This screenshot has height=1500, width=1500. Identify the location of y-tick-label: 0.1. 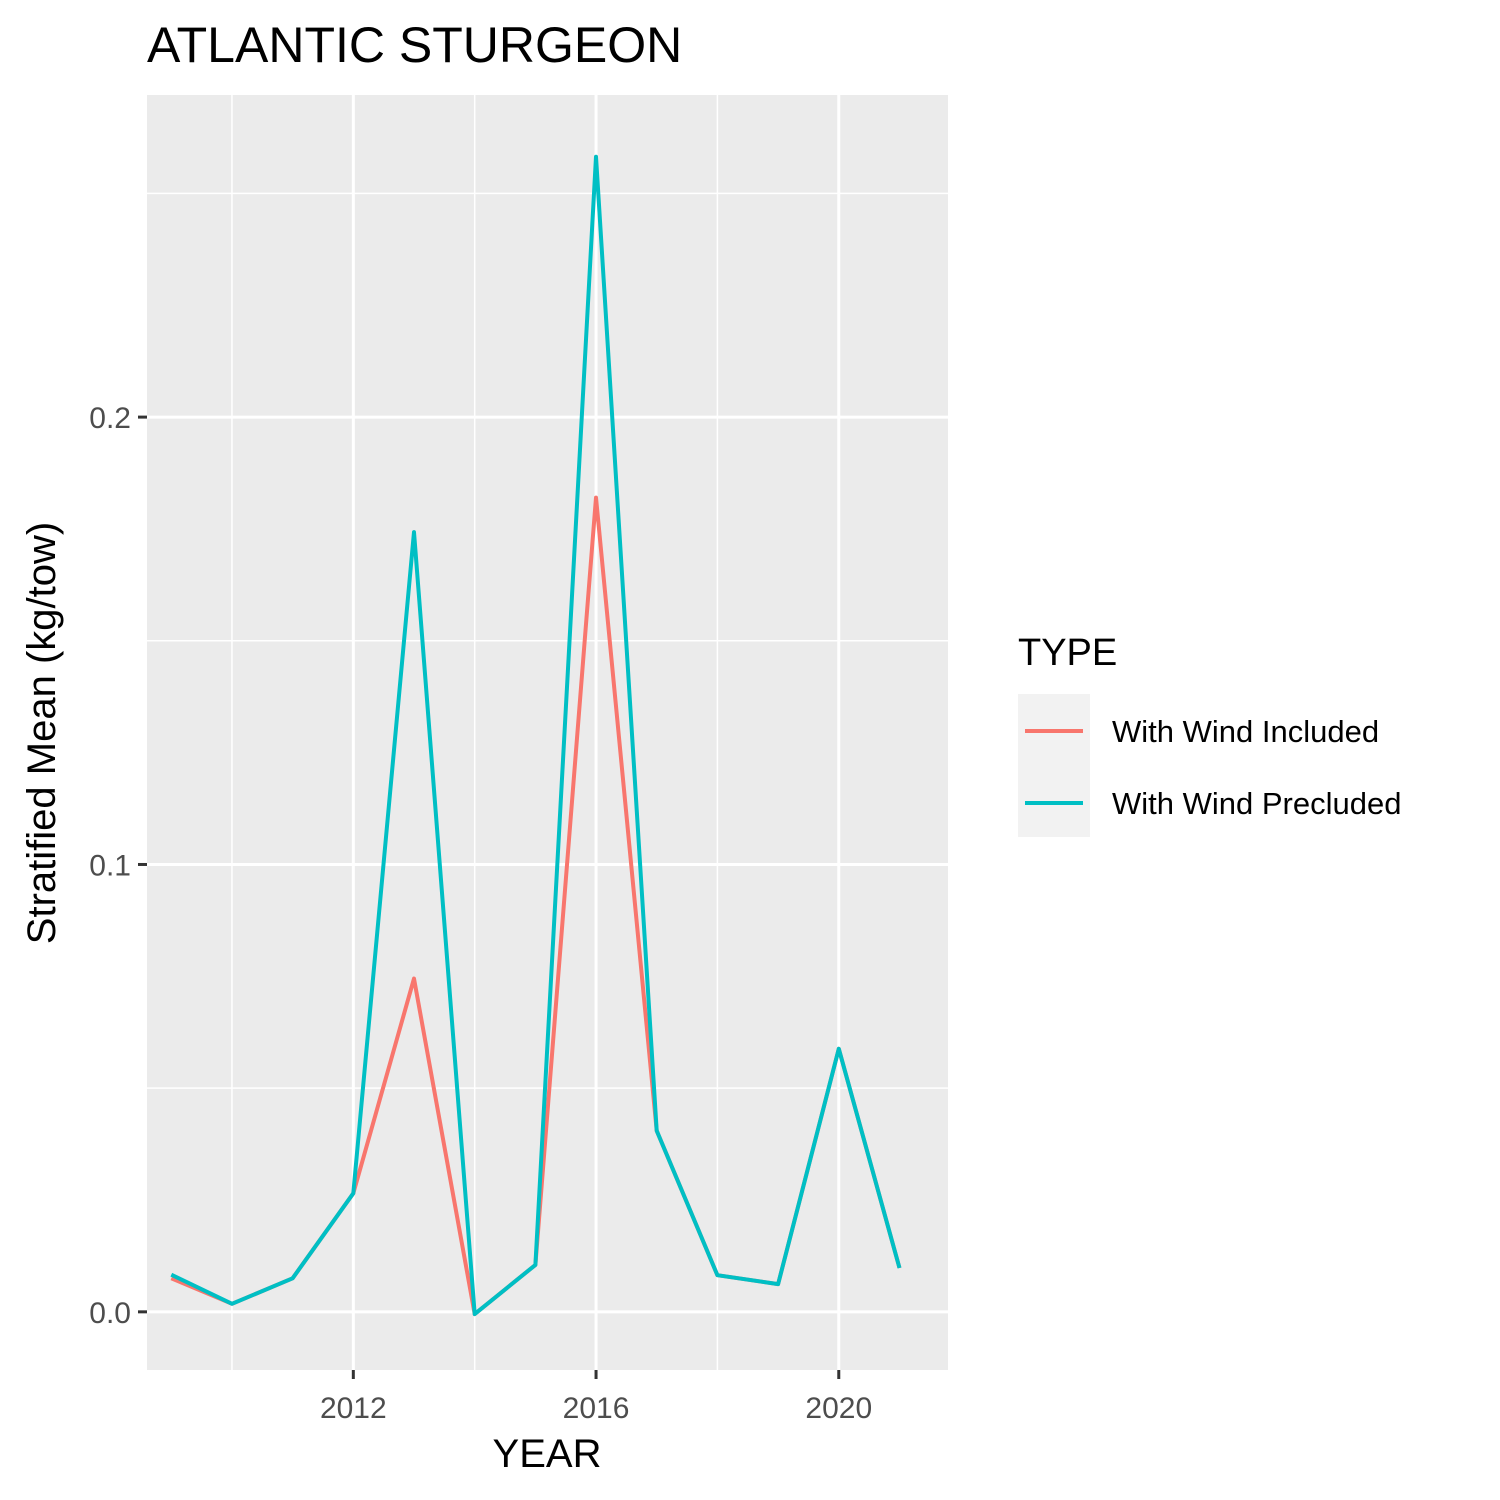
(110, 865).